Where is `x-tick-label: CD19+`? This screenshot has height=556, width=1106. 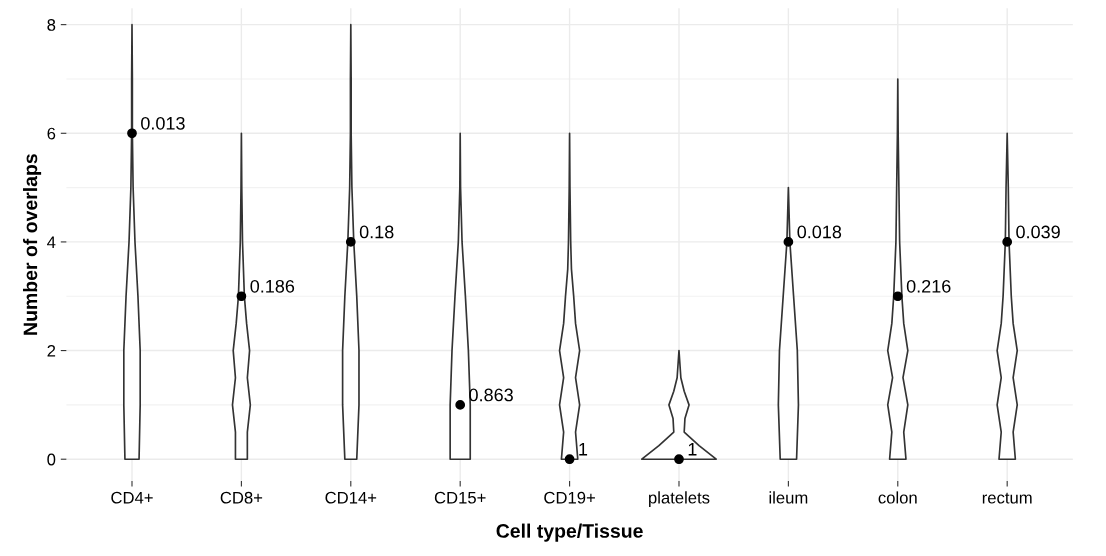 x-tick-label: CD19+ is located at coordinates (569, 497).